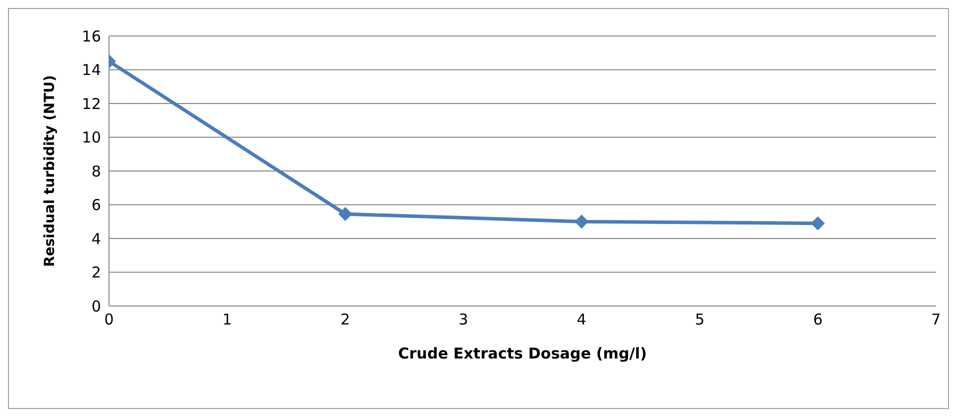 This screenshot has width=957, height=417. I want to click on y-tick-label: 6, so click(96, 205).